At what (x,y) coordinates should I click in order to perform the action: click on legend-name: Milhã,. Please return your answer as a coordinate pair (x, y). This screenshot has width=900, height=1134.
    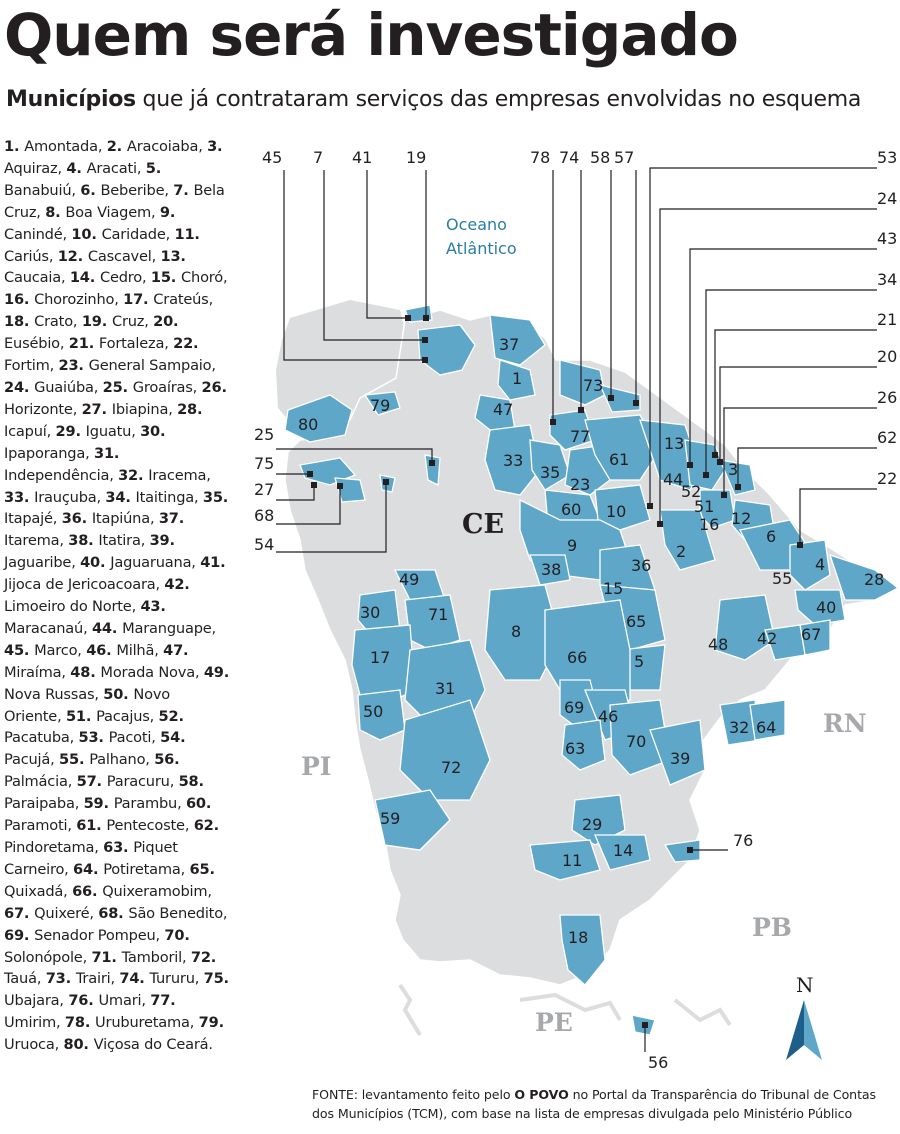
    Looking at the image, I should click on (140, 650).